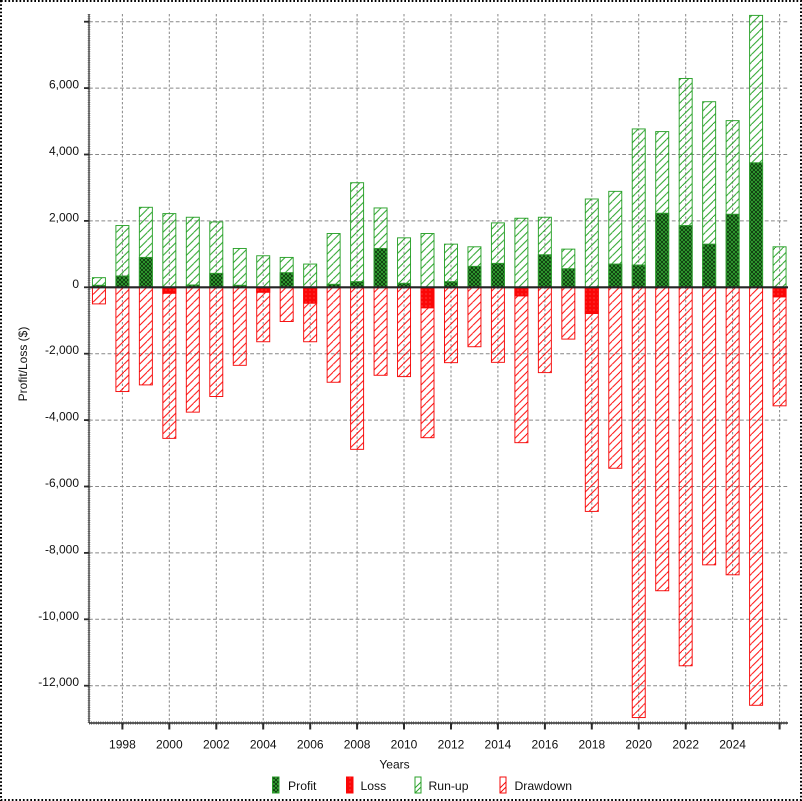 The image size is (802, 801). What do you see at coordinates (638, 745) in the screenshot?
I see `svg-text: 2020` at bounding box center [638, 745].